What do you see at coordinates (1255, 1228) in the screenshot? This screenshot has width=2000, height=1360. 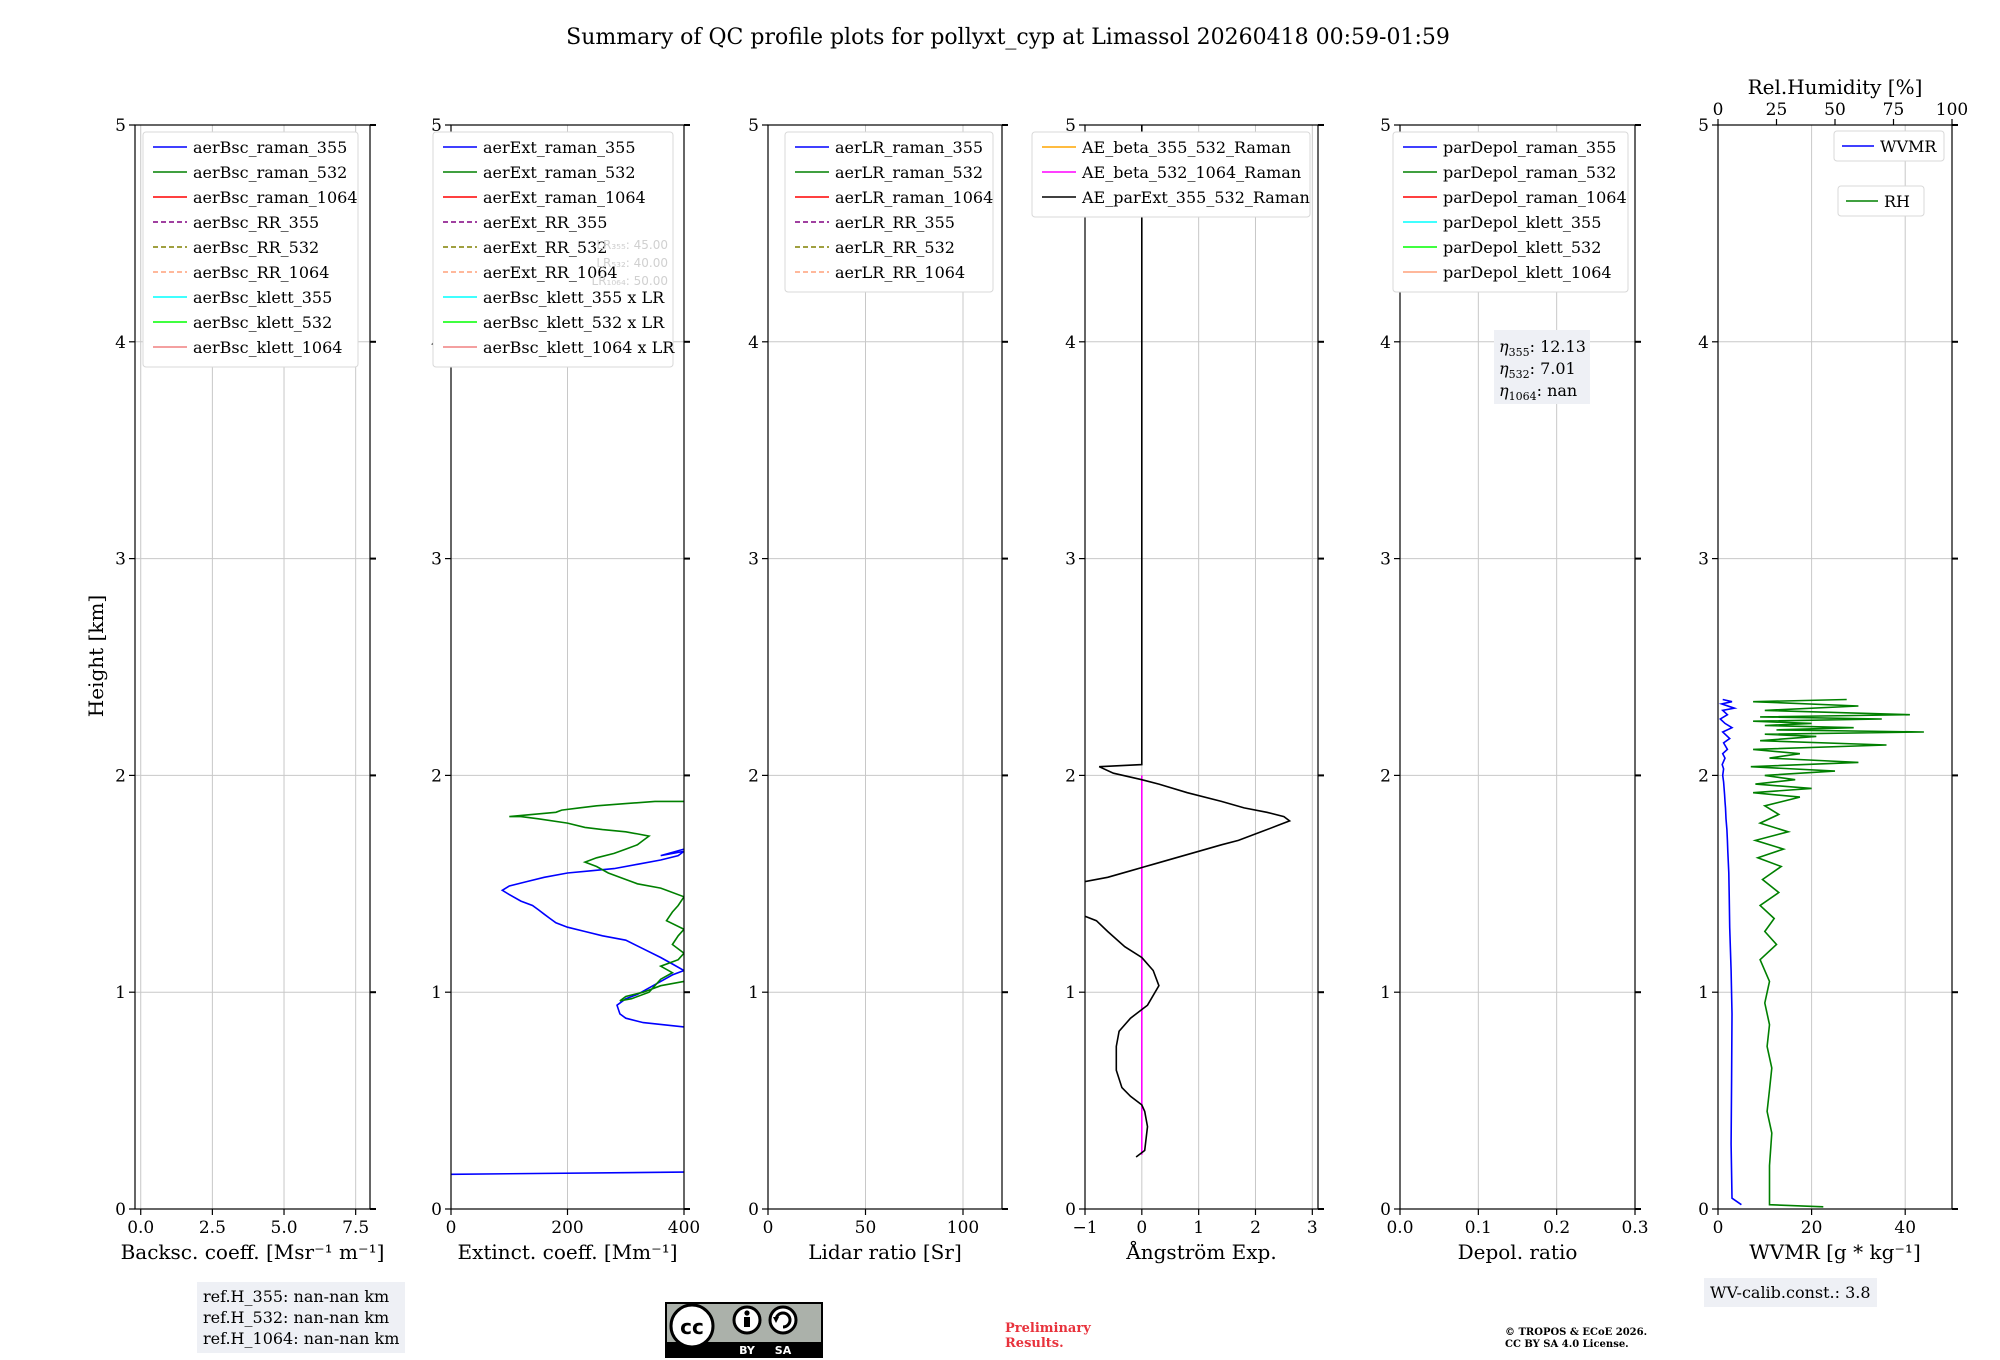 I see `x-tick-label: 2` at bounding box center [1255, 1228].